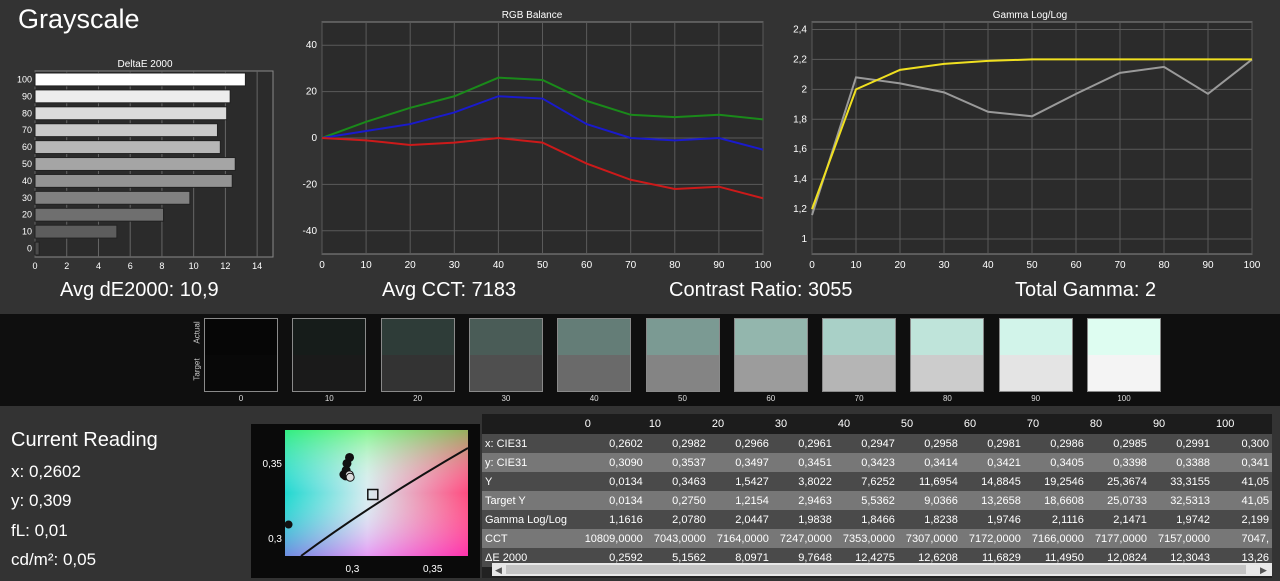 This screenshot has width=1280, height=581. Describe the element at coordinates (992, 424) in the screenshot. I see `column-header: 60` at that location.